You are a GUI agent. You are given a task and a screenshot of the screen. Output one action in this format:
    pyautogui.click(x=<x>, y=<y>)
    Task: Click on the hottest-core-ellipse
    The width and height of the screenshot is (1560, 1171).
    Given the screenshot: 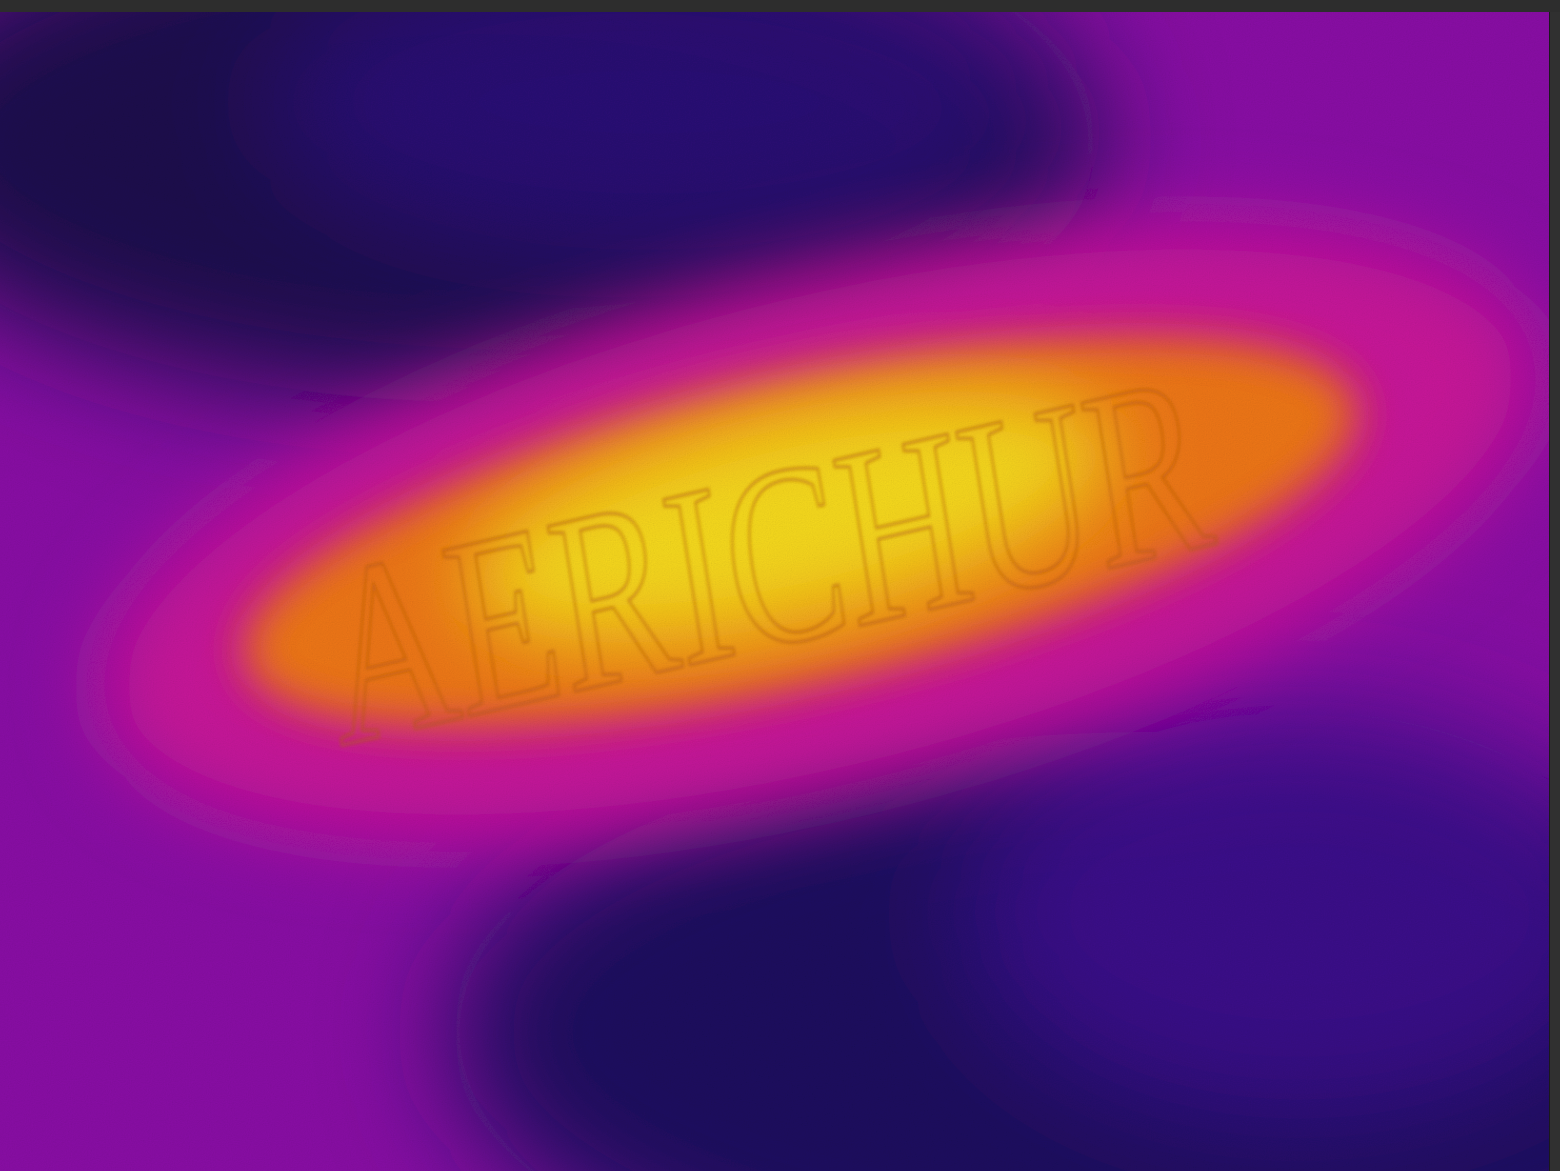 What is the action you would take?
    pyautogui.click(x=790, y=517)
    